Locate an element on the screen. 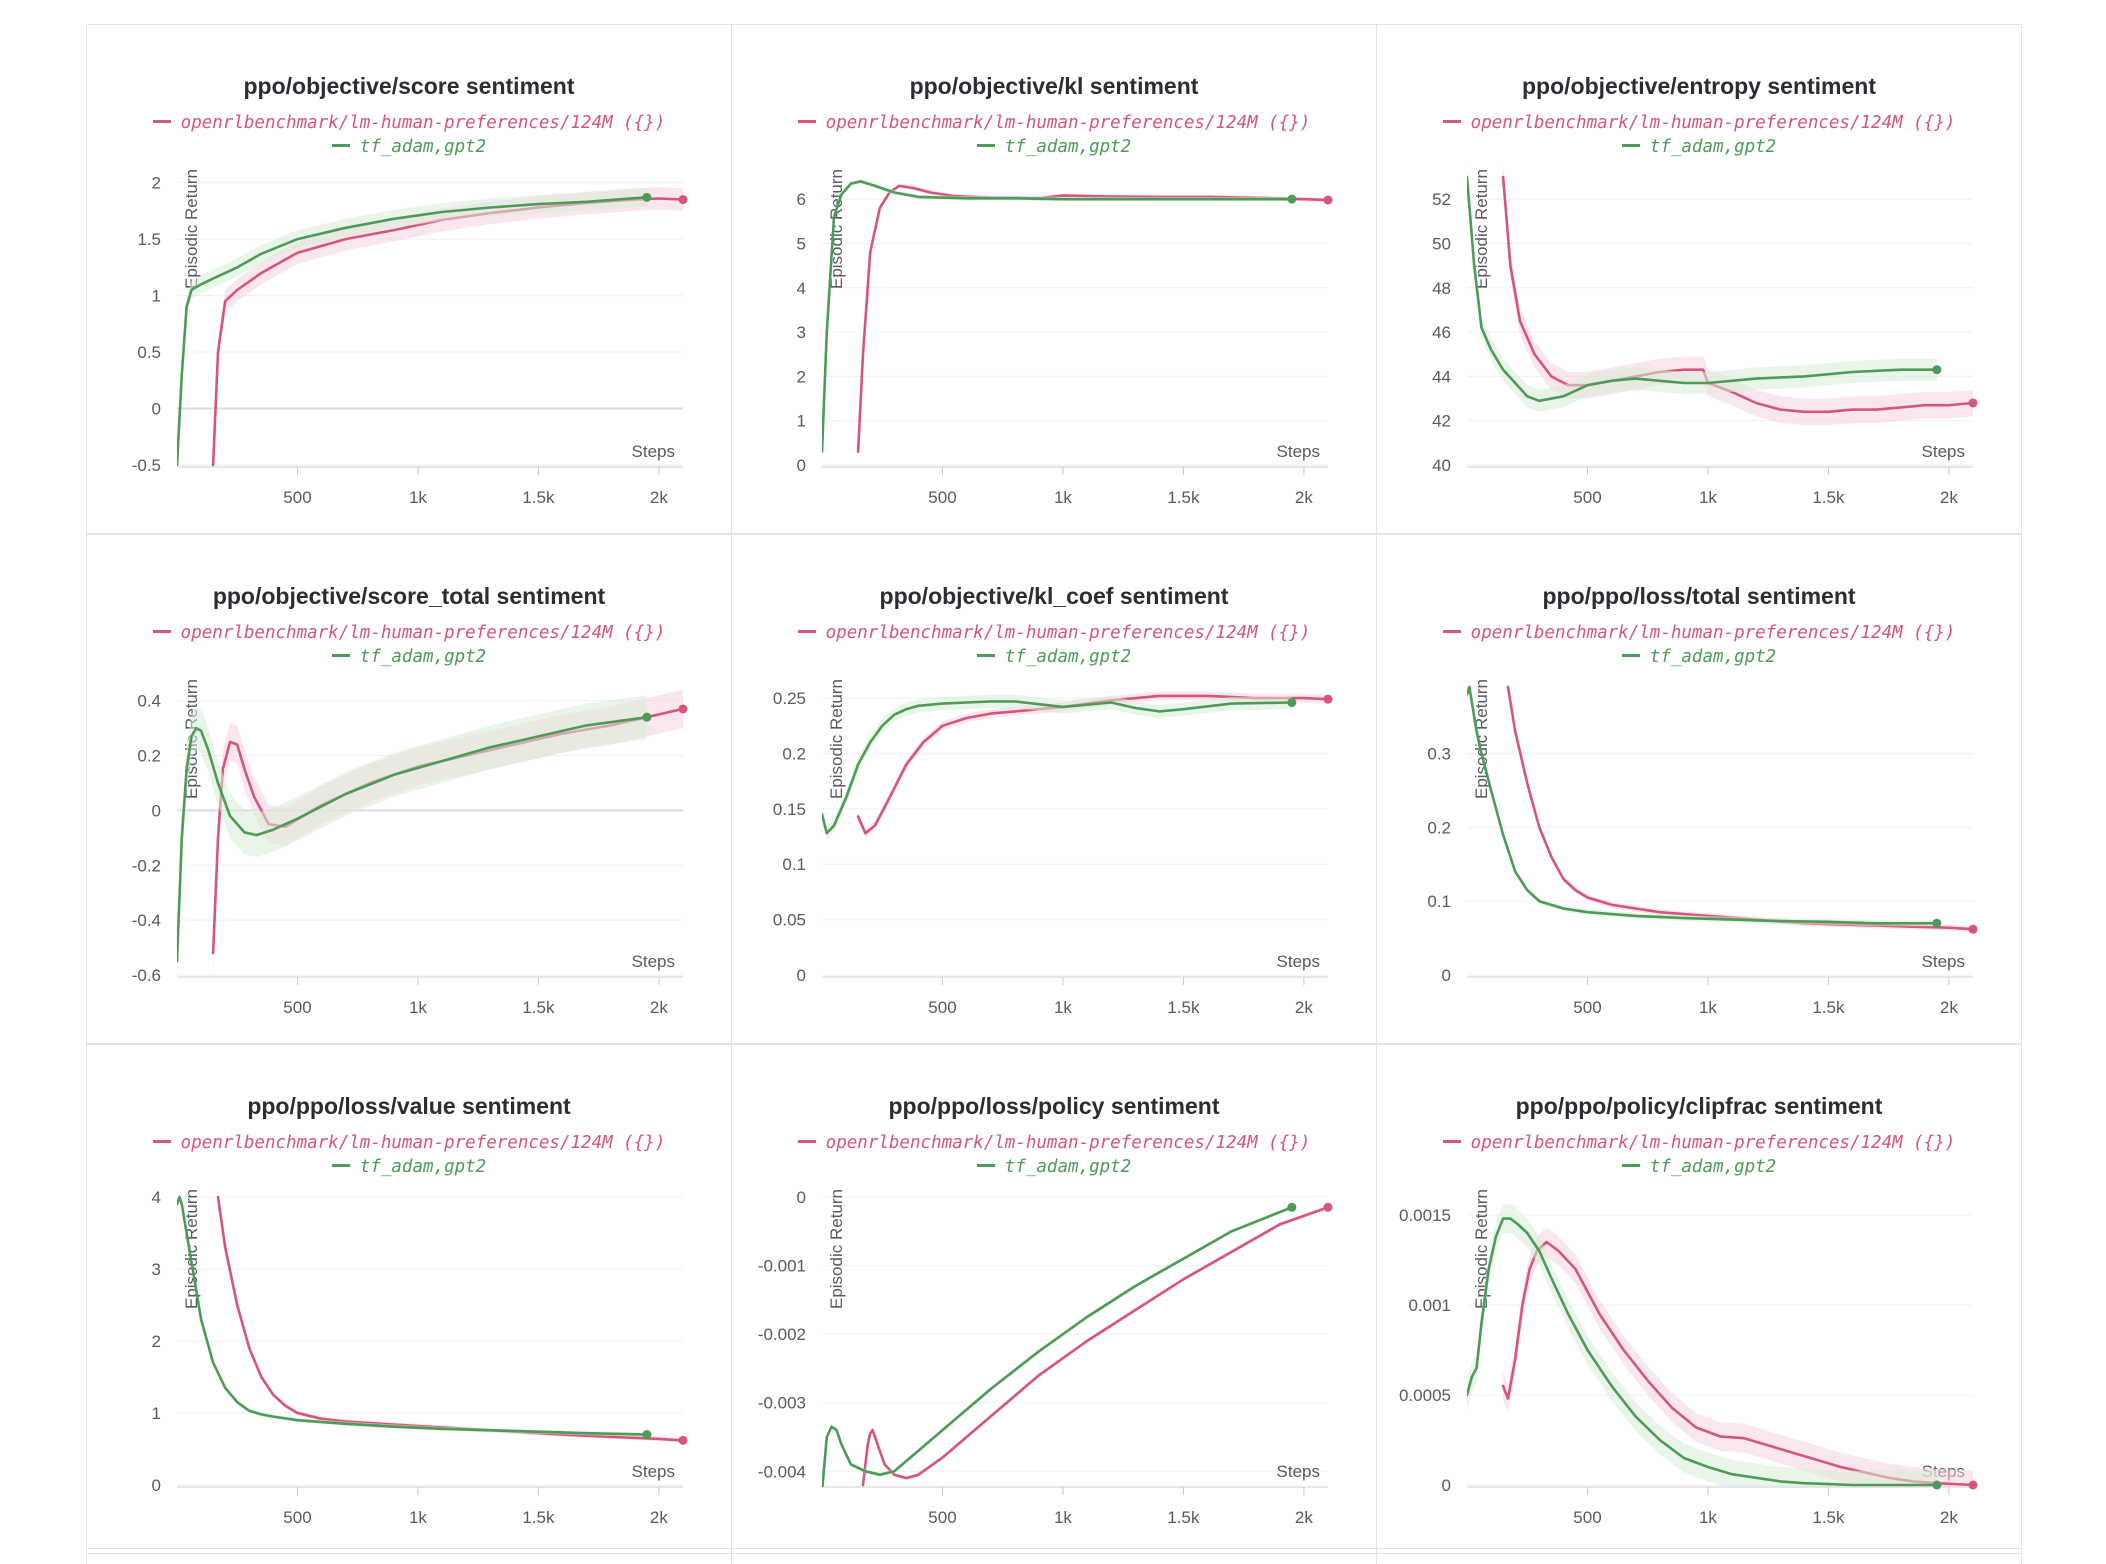  y-tick-label: 0.2 is located at coordinates (149, 756).